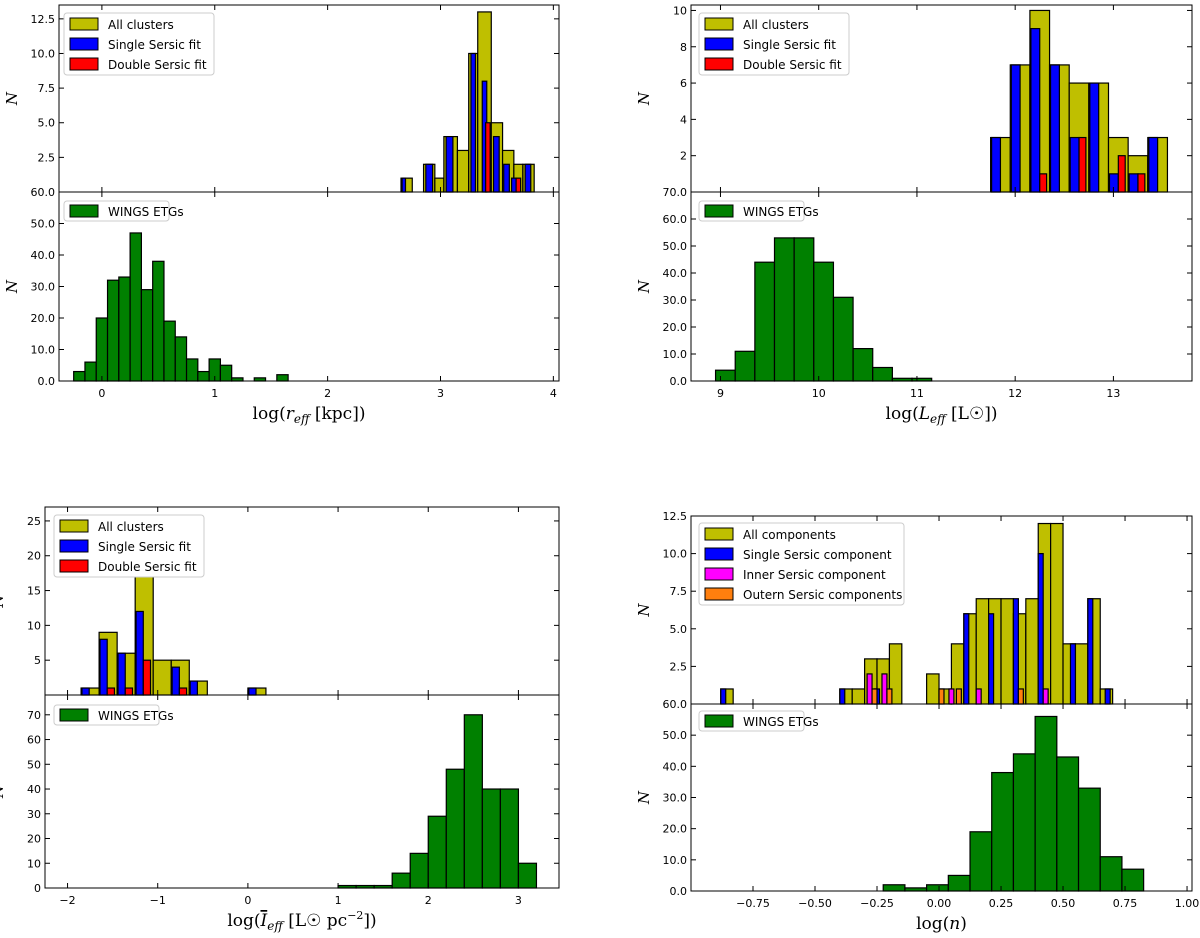 Image resolution: width=1200 pixels, height=938 pixels. What do you see at coordinates (823, 309) in the screenshot?
I see `series-wings` at bounding box center [823, 309].